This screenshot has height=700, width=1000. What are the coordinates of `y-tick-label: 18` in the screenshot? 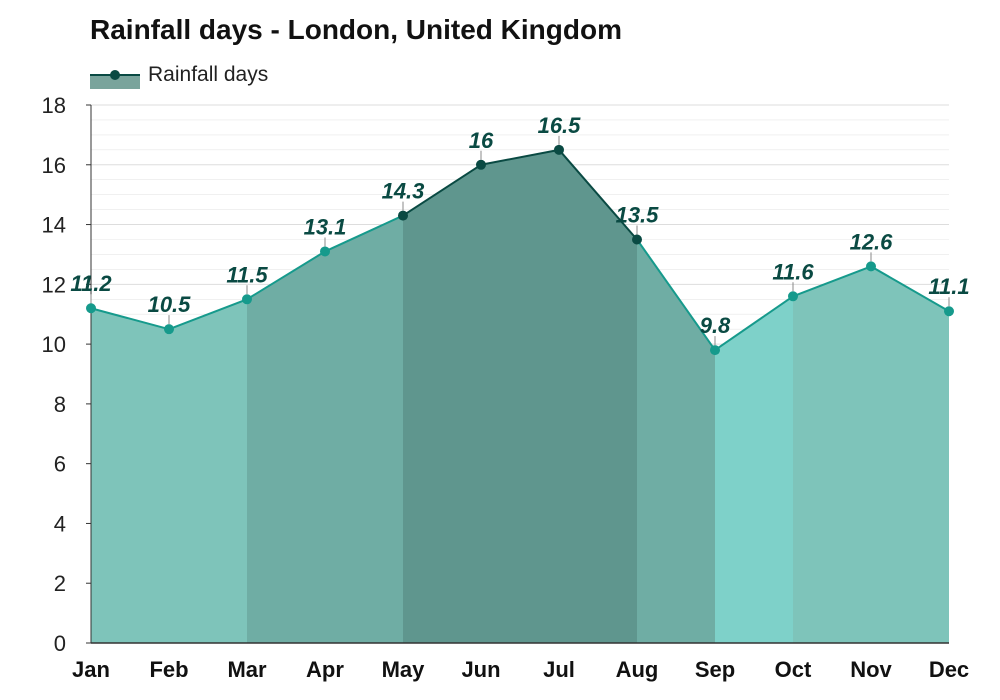 It's located at (54, 105).